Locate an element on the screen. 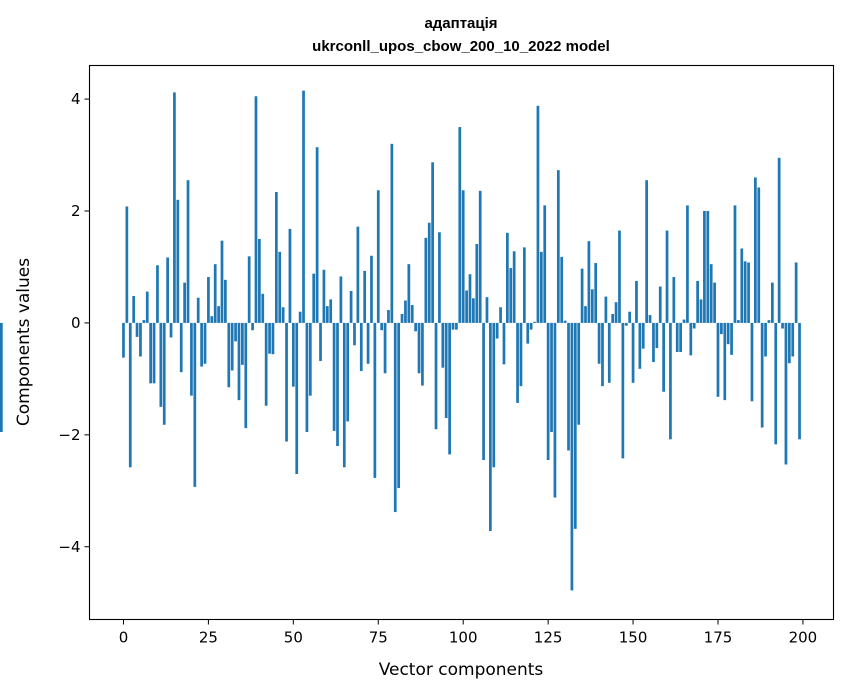 Image resolution: width=847 pixels, height=696 pixels. x-tick-label: 200 is located at coordinates (803, 638).